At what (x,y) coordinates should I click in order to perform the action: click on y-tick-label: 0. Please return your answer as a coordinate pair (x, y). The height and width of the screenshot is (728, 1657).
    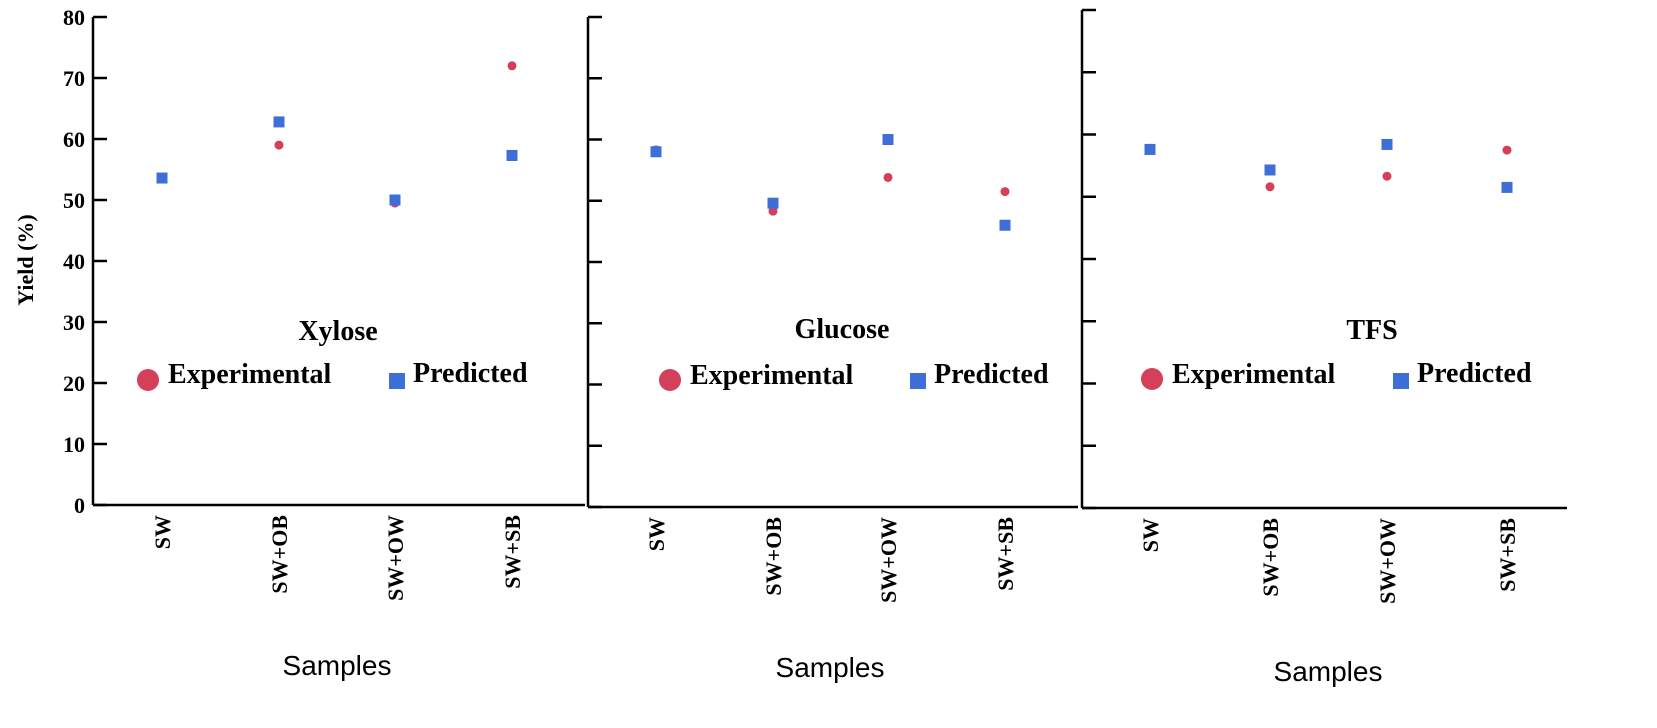
    Looking at the image, I should click on (79, 505).